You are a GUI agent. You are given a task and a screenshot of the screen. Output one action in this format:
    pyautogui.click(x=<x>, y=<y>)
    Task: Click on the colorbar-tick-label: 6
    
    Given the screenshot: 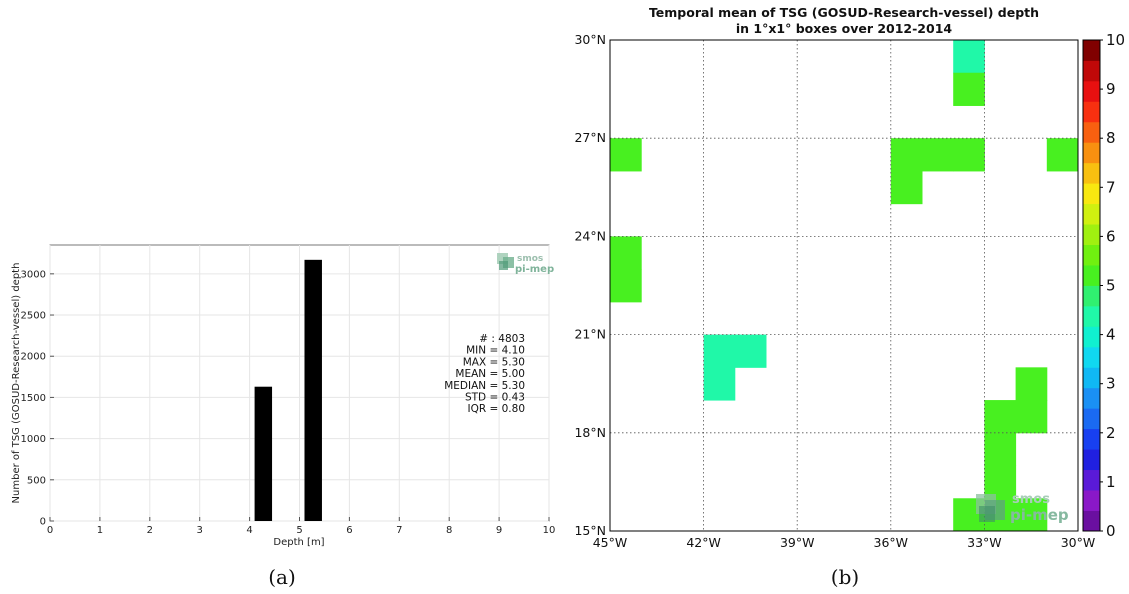 What is the action you would take?
    pyautogui.click(x=1111, y=236)
    